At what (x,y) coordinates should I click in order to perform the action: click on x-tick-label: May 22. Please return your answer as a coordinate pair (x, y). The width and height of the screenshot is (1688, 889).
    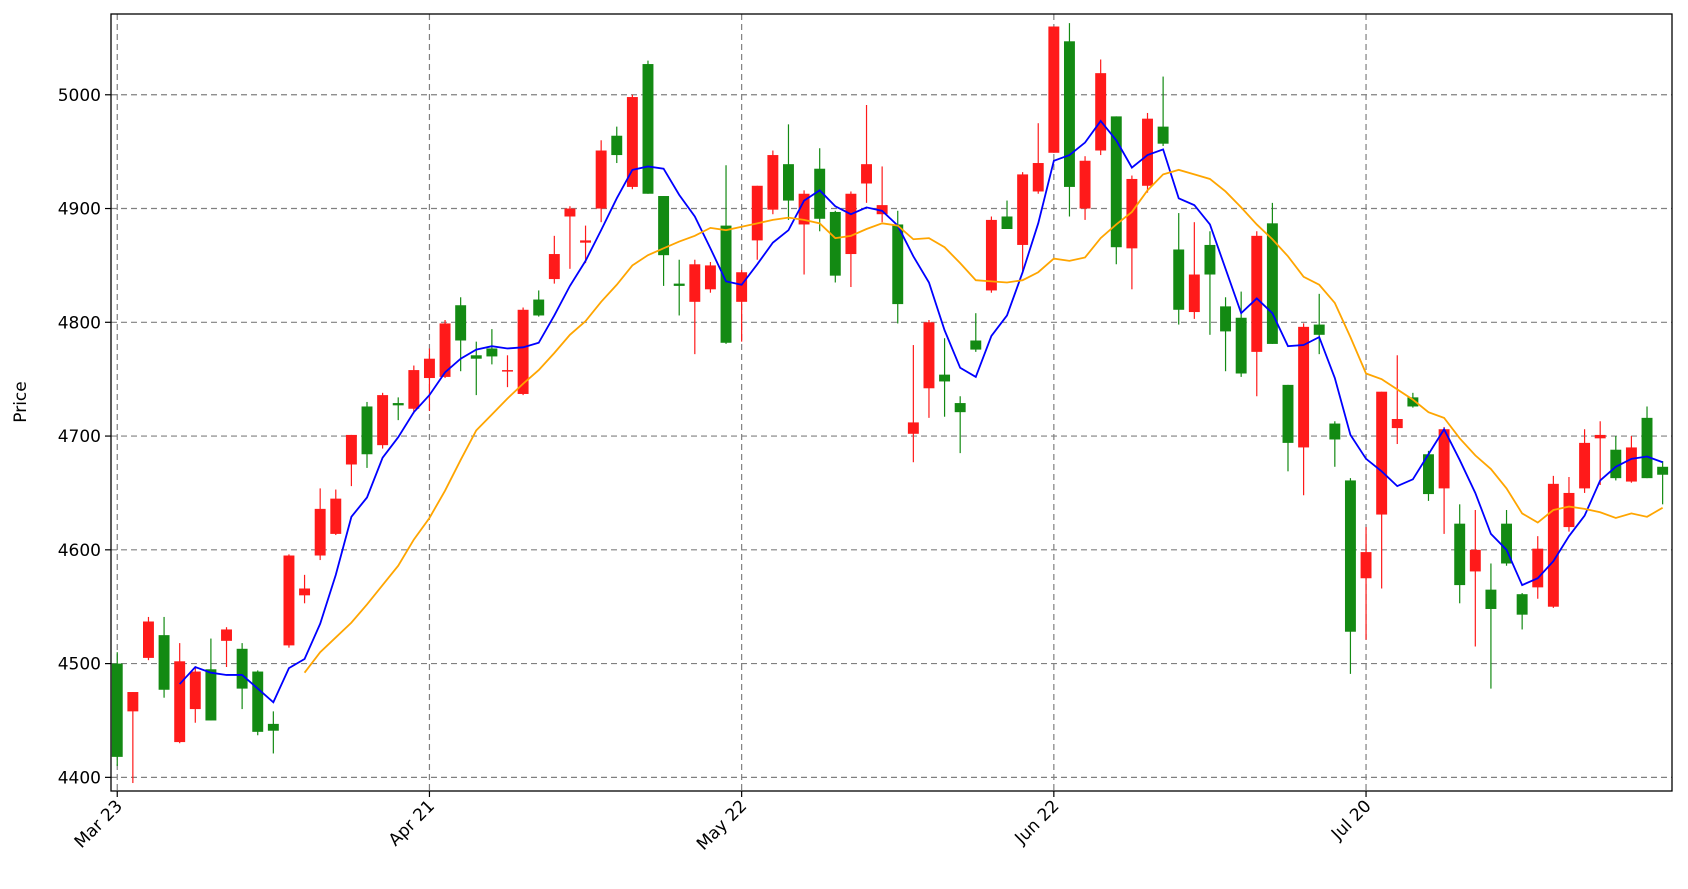
    Looking at the image, I should click on (722, 825).